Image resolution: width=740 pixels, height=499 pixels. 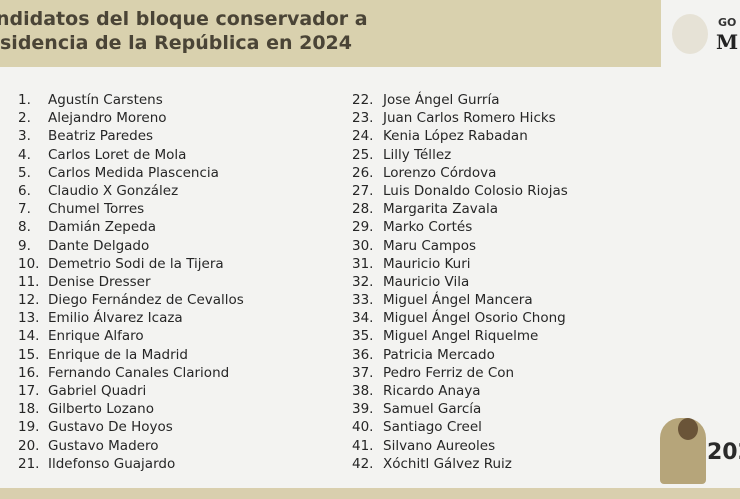 I want to click on candidate-name: Xóchitl Gálvez Ruiz, so click(x=447, y=463).